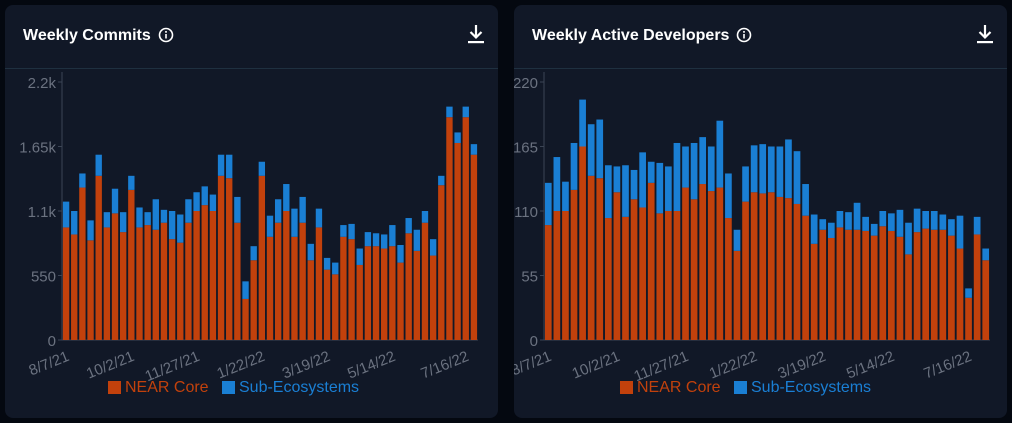  I want to click on x-tick-label: 8/7/21, so click(49, 363).